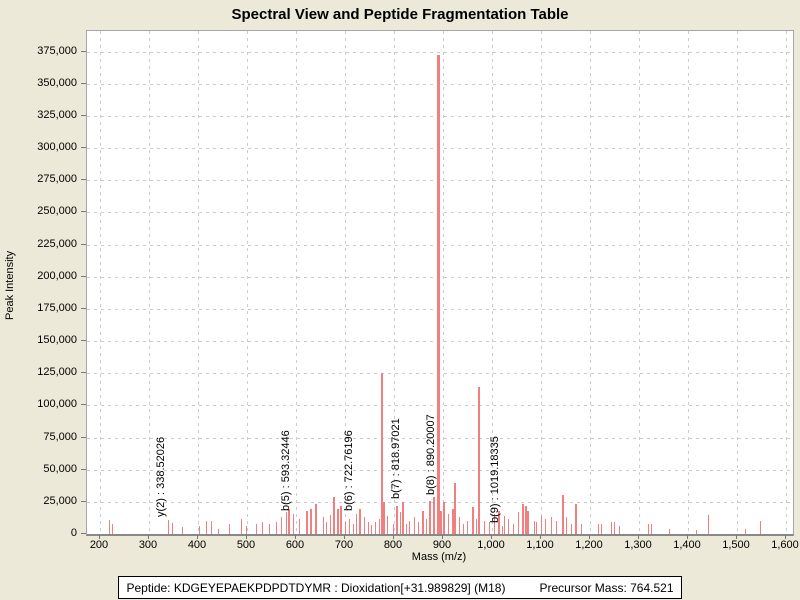  Describe the element at coordinates (57, 307) in the screenshot. I see `y-tick-label: 175,000` at that location.